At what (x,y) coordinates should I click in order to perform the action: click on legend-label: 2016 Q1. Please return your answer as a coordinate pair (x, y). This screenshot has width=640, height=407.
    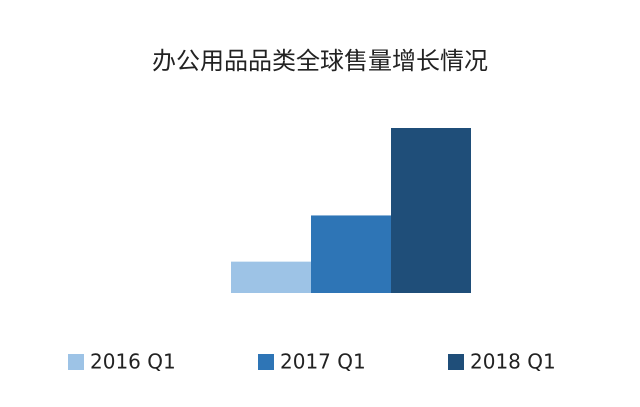
    Looking at the image, I should click on (133, 362).